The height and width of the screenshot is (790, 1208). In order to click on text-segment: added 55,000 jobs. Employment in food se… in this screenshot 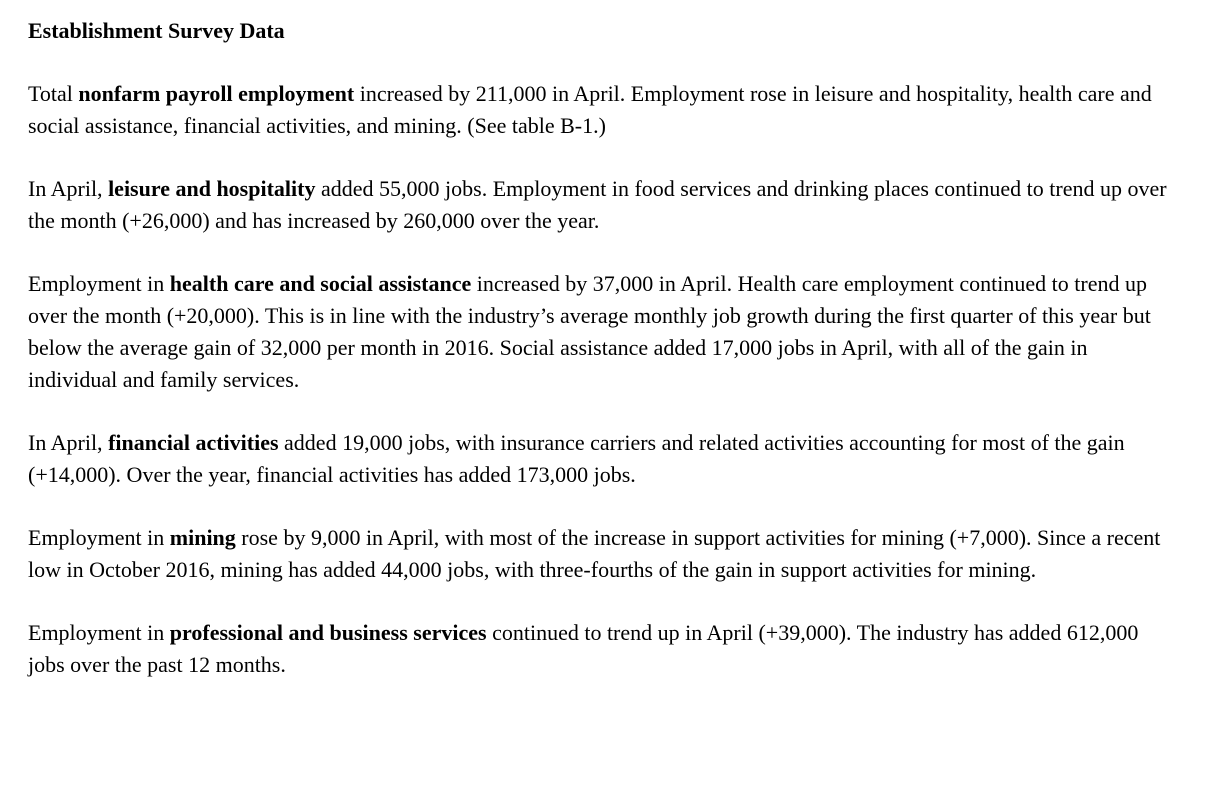, I will do `click(597, 204)`.